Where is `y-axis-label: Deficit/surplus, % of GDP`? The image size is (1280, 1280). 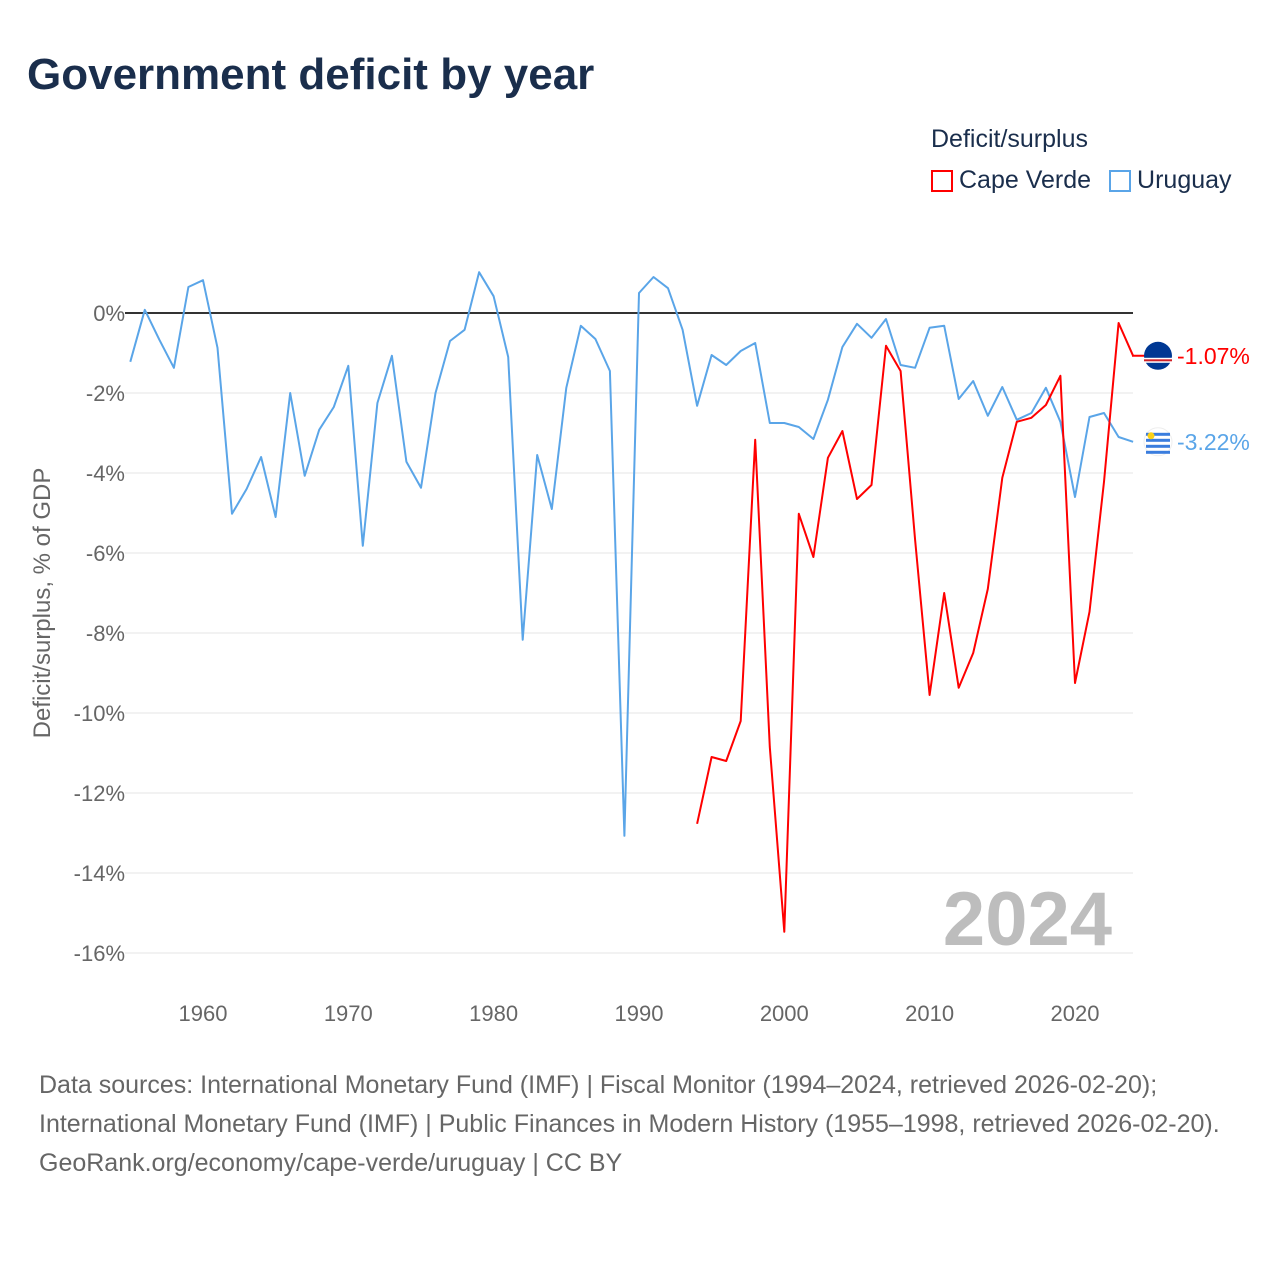 y-axis-label: Deficit/surplus, % of GDP is located at coordinates (42, 603).